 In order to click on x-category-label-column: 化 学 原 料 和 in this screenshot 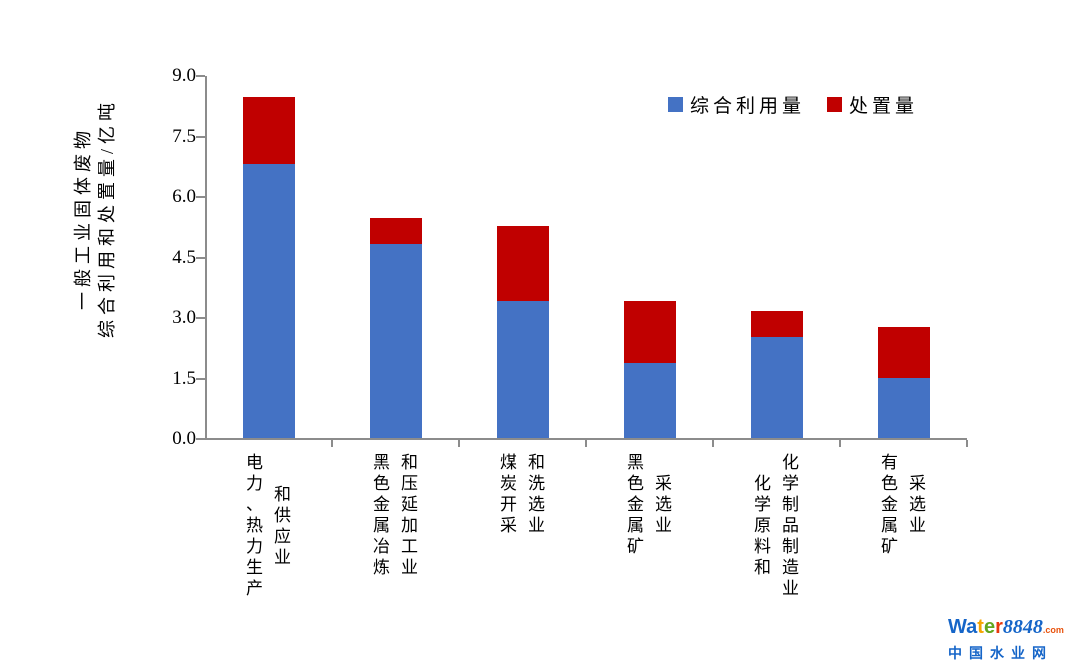, I will do `click(762, 525)`.